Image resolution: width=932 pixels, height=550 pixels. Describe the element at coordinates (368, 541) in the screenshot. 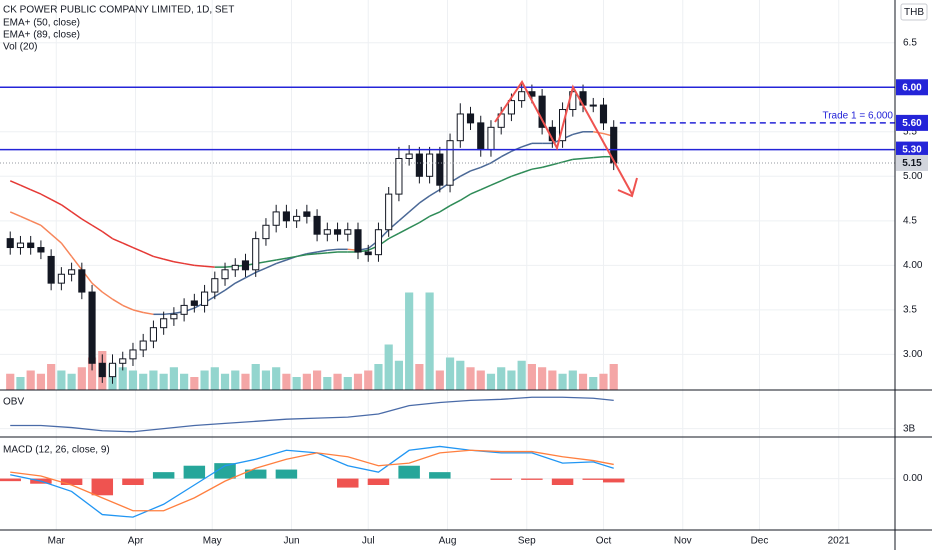

I see `x-tick-label: Jul` at that location.